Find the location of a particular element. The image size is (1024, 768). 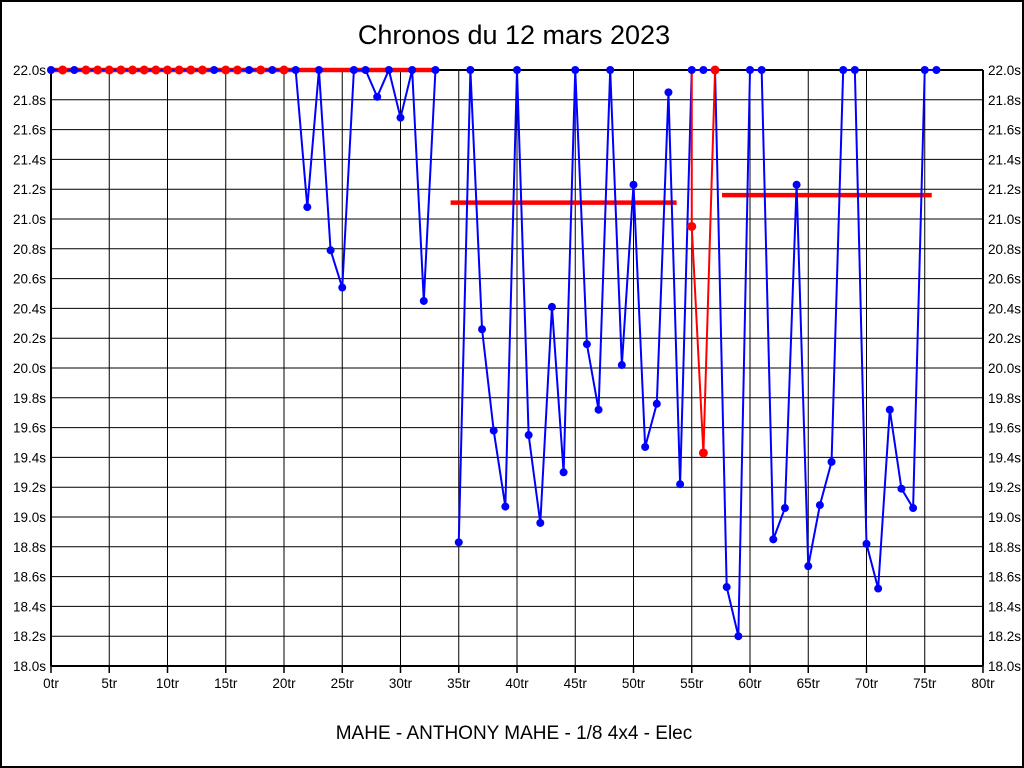

y-axis-label-right: 19.2s is located at coordinates (1004, 487).